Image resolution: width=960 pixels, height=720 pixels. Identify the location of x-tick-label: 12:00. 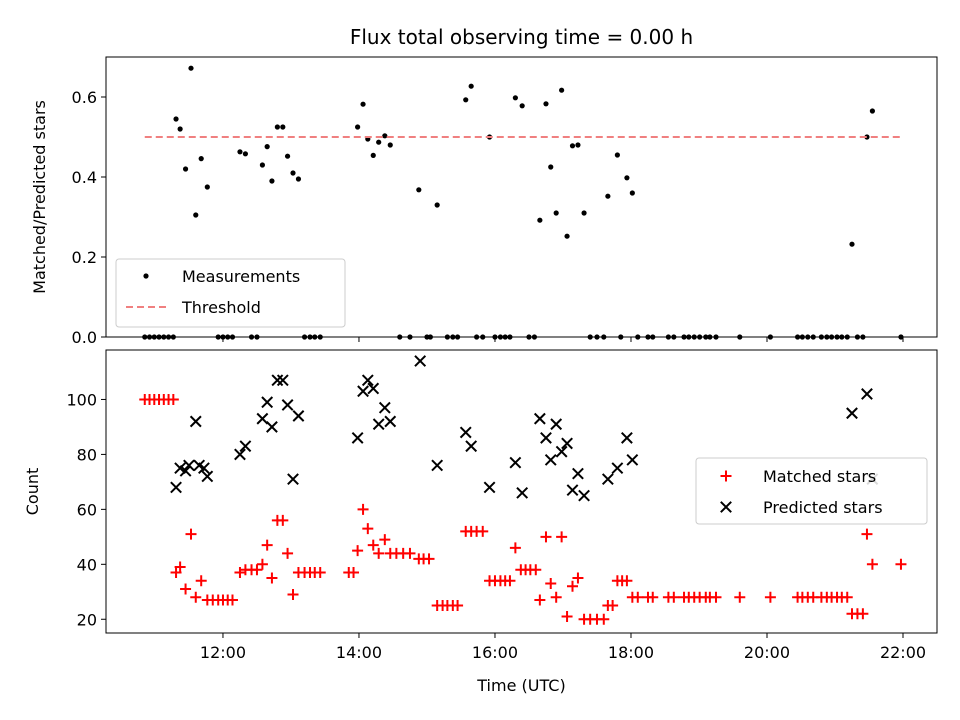
(223, 652).